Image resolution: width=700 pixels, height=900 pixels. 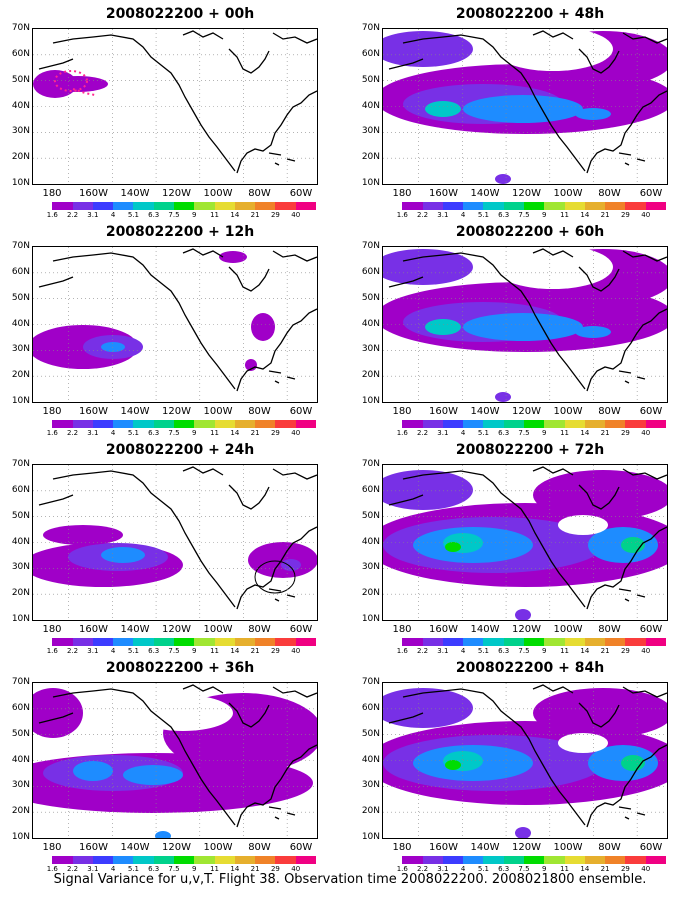 I want to click on longitude-label: 60W, so click(x=651, y=847).